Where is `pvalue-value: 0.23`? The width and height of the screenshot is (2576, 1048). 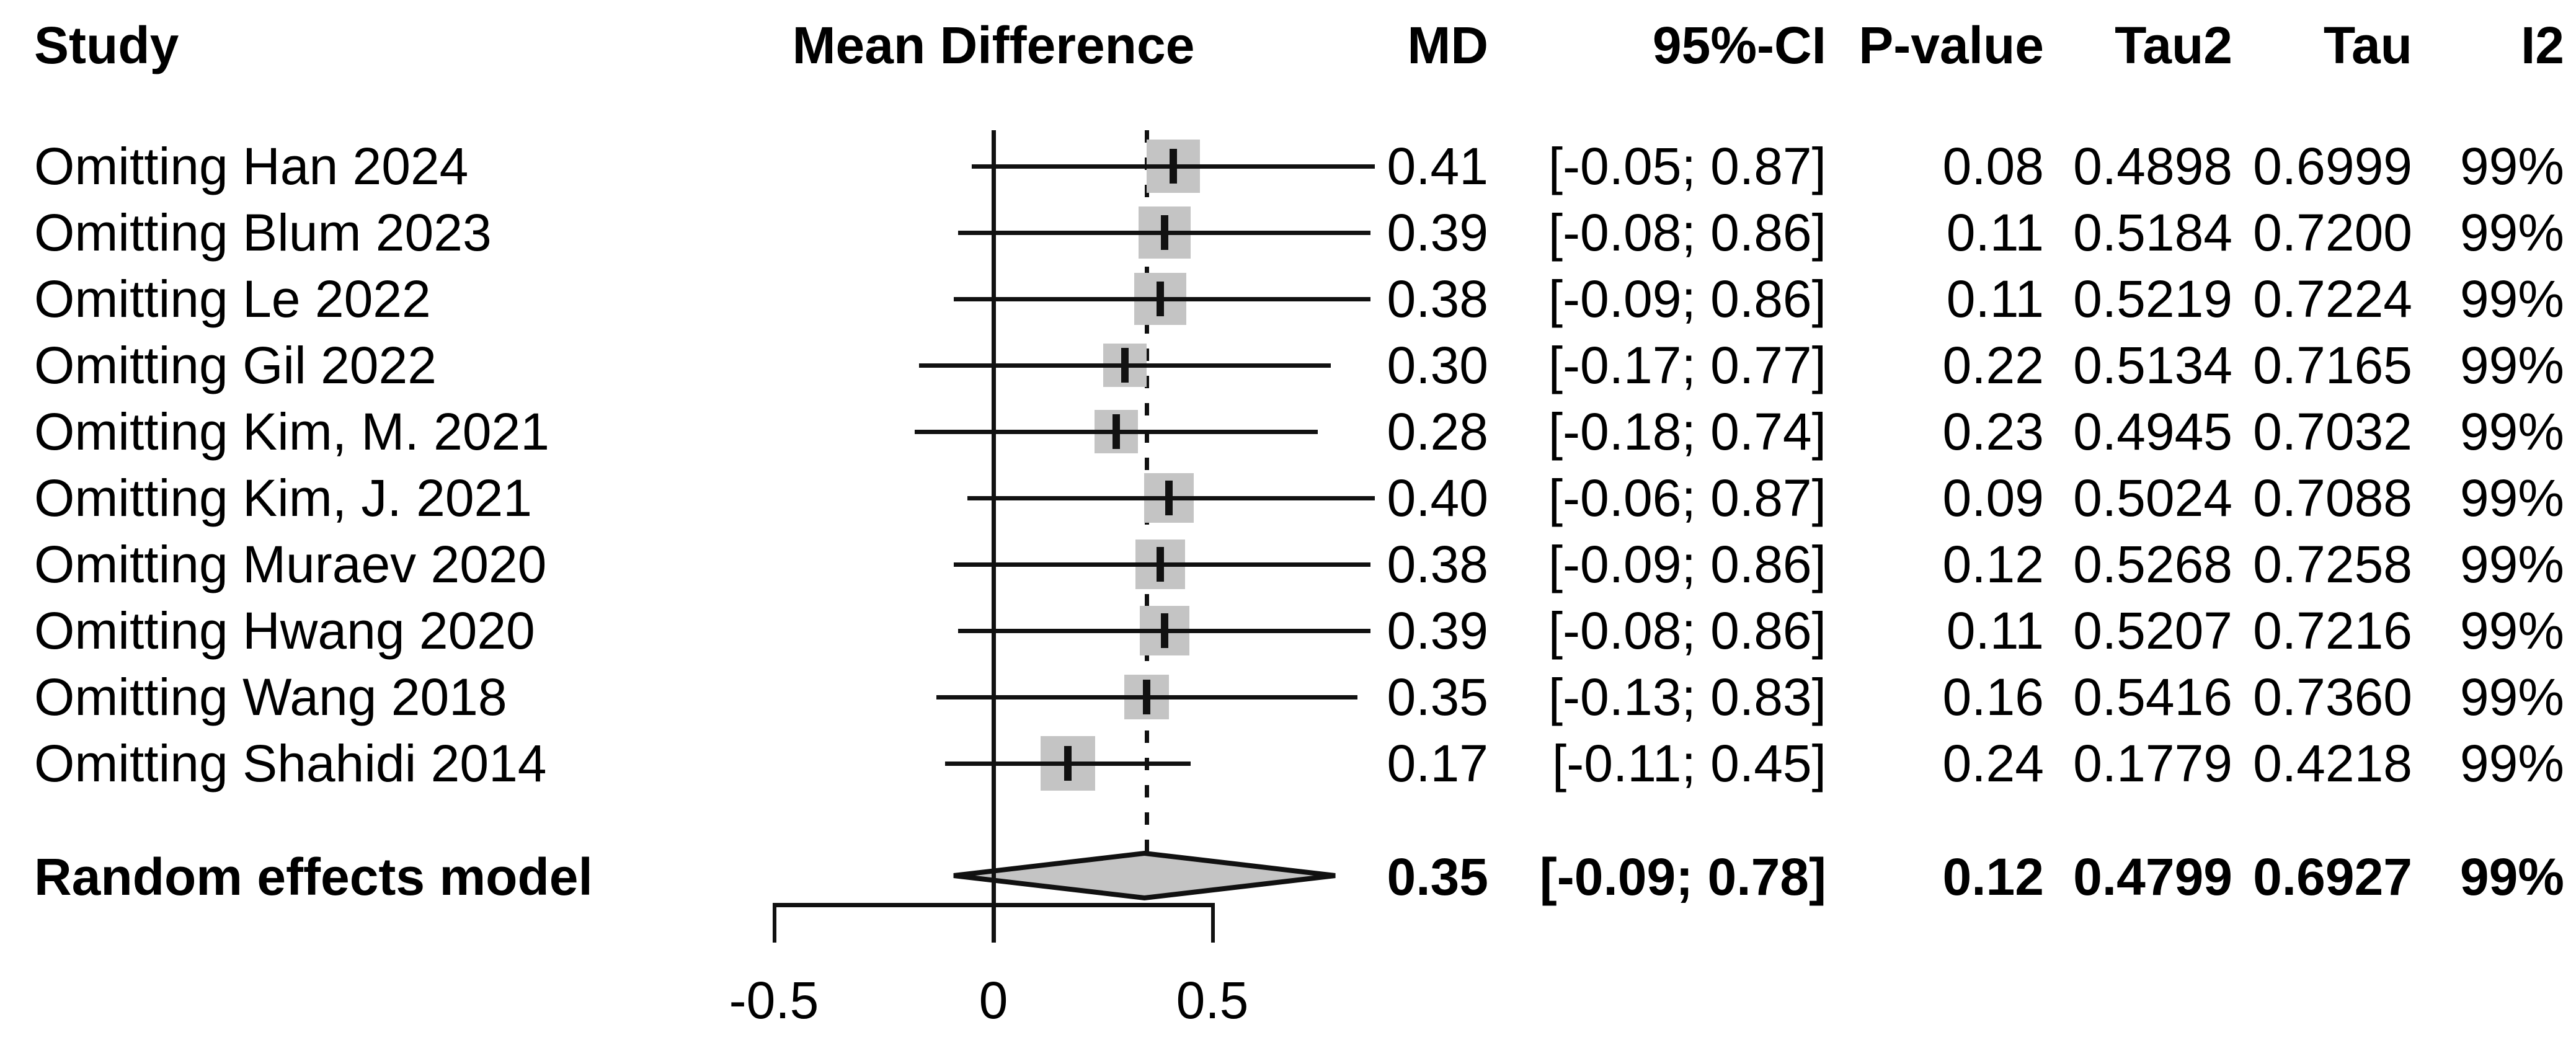 pvalue-value: 0.23 is located at coordinates (1993, 431).